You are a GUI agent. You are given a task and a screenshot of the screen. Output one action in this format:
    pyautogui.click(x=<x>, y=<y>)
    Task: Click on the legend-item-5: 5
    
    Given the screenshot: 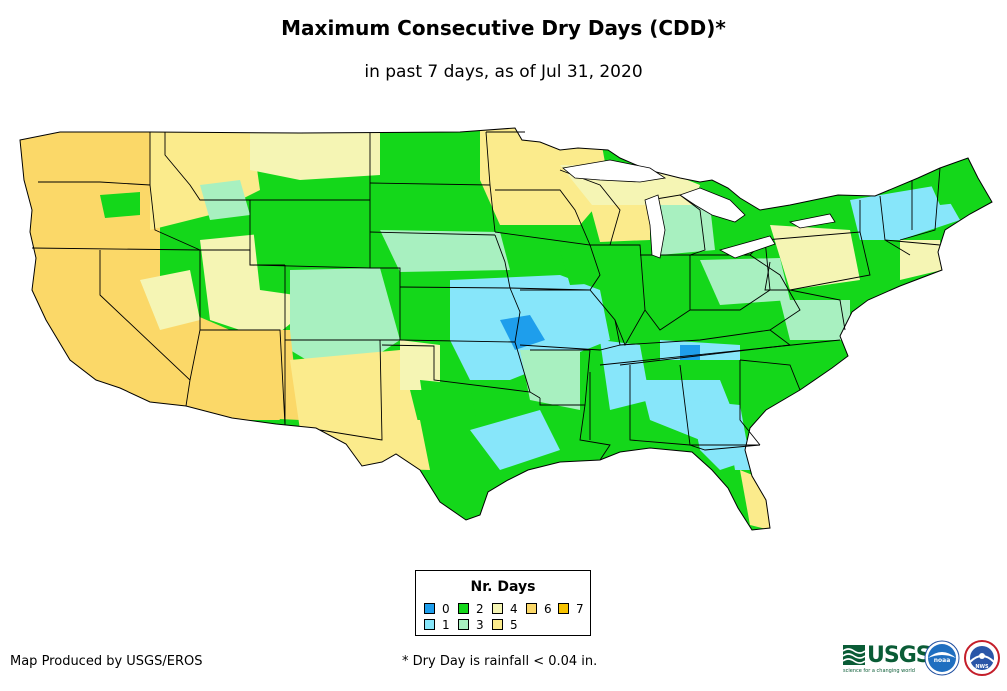 What is the action you would take?
    pyautogui.click(x=505, y=625)
    